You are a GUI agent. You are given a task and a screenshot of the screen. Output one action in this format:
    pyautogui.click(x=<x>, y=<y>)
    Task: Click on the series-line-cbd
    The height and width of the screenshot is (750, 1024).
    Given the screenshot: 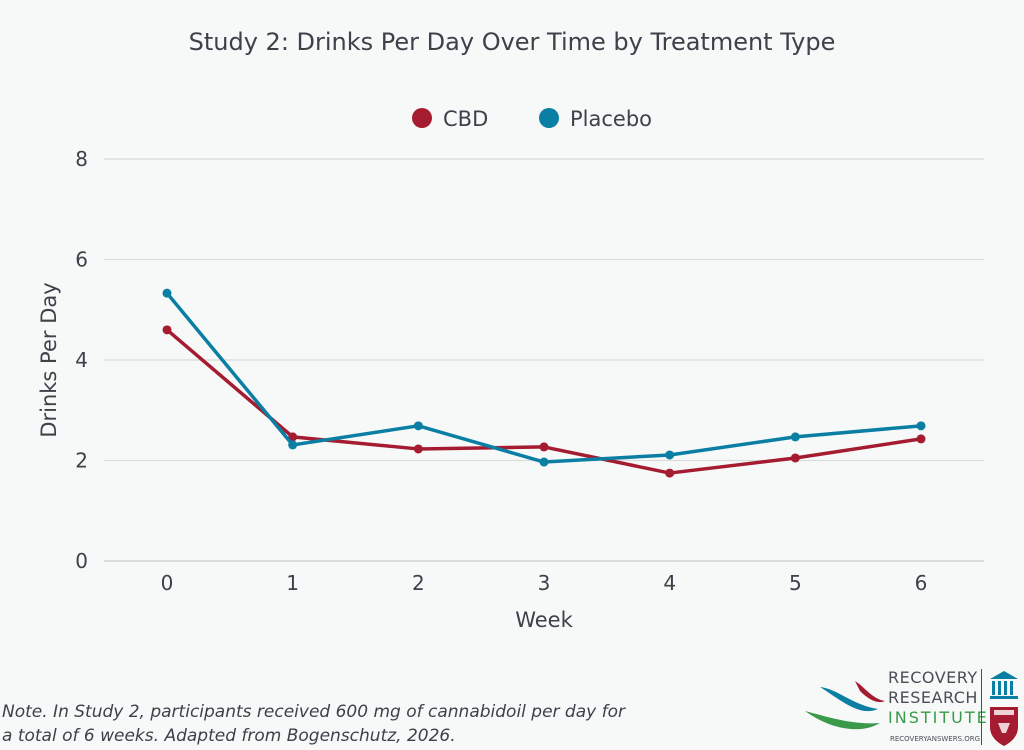 What is the action you would take?
    pyautogui.click(x=543, y=401)
    